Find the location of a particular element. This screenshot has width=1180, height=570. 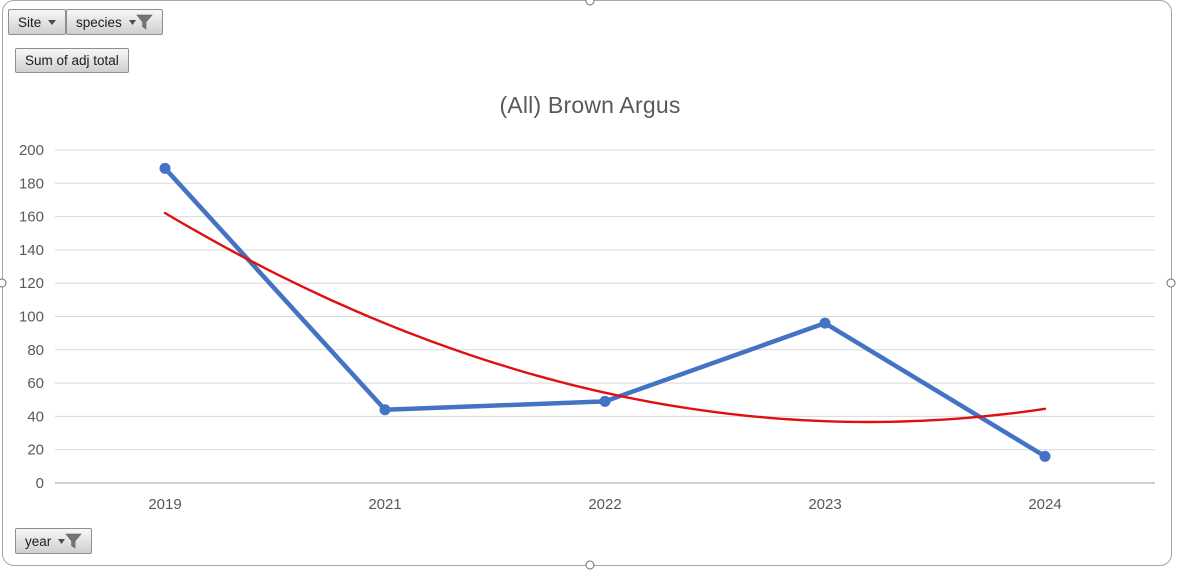

pivot-field-button-species: species is located at coordinates (114, 22).